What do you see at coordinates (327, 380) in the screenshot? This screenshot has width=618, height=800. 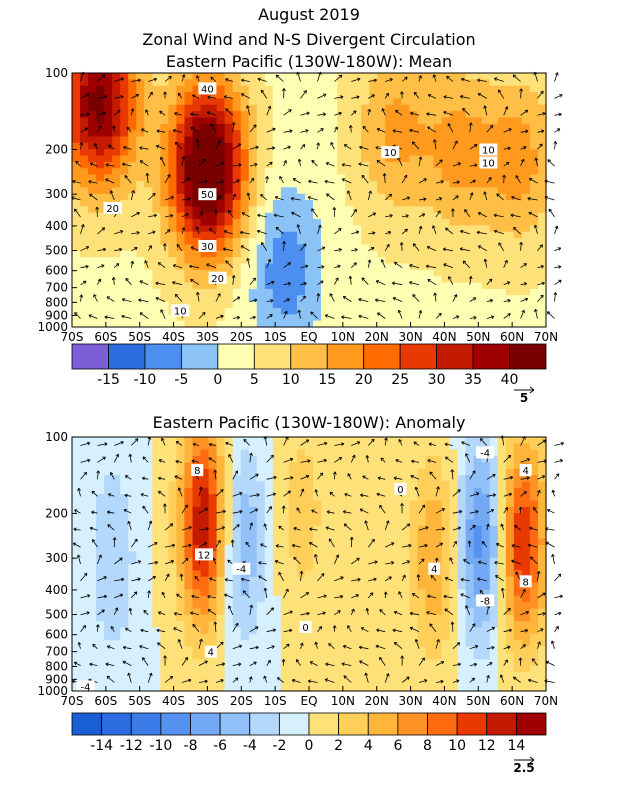 I see `colorbar-label: 15` at bounding box center [327, 380].